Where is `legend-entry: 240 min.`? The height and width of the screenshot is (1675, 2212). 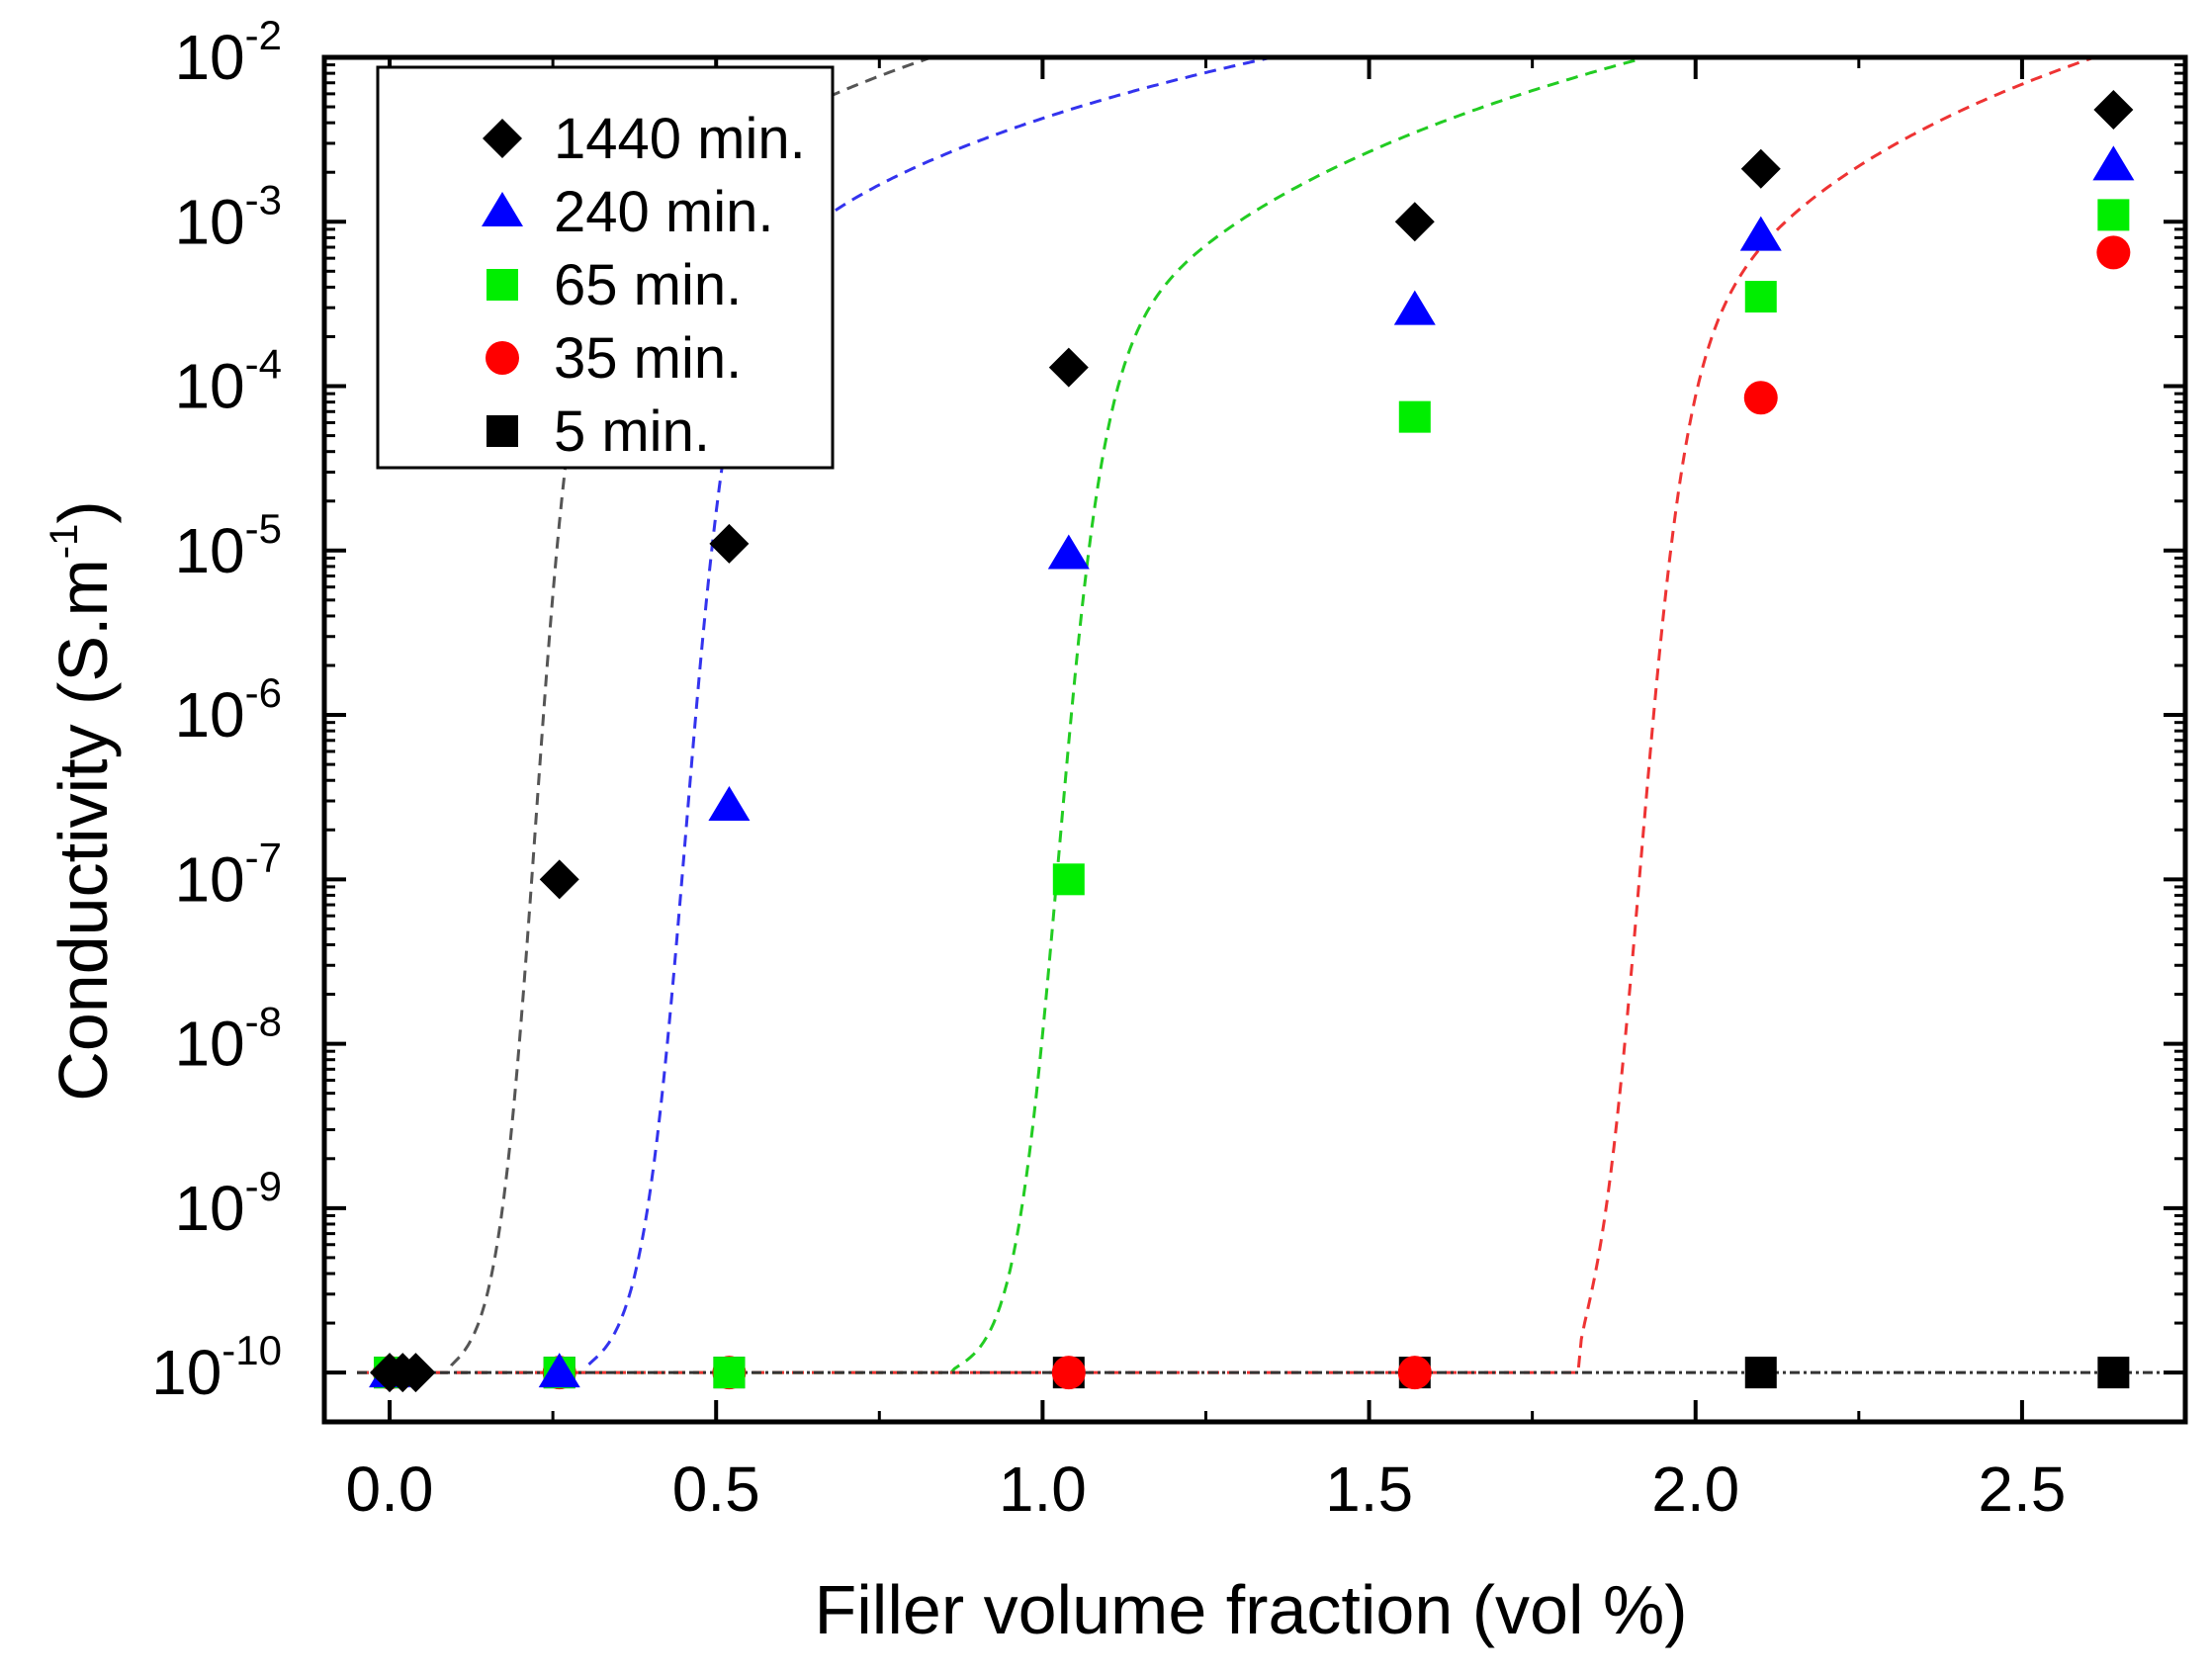
legend-entry: 240 min. is located at coordinates (628, 212).